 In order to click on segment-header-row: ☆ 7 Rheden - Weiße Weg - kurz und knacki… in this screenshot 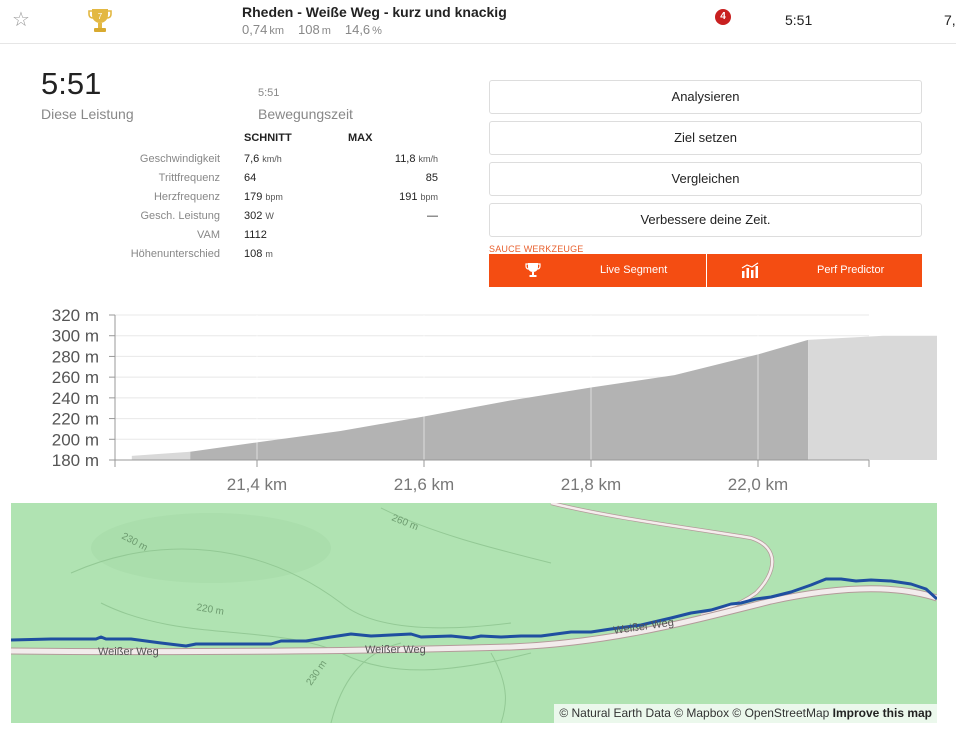, I will do `click(478, 22)`.